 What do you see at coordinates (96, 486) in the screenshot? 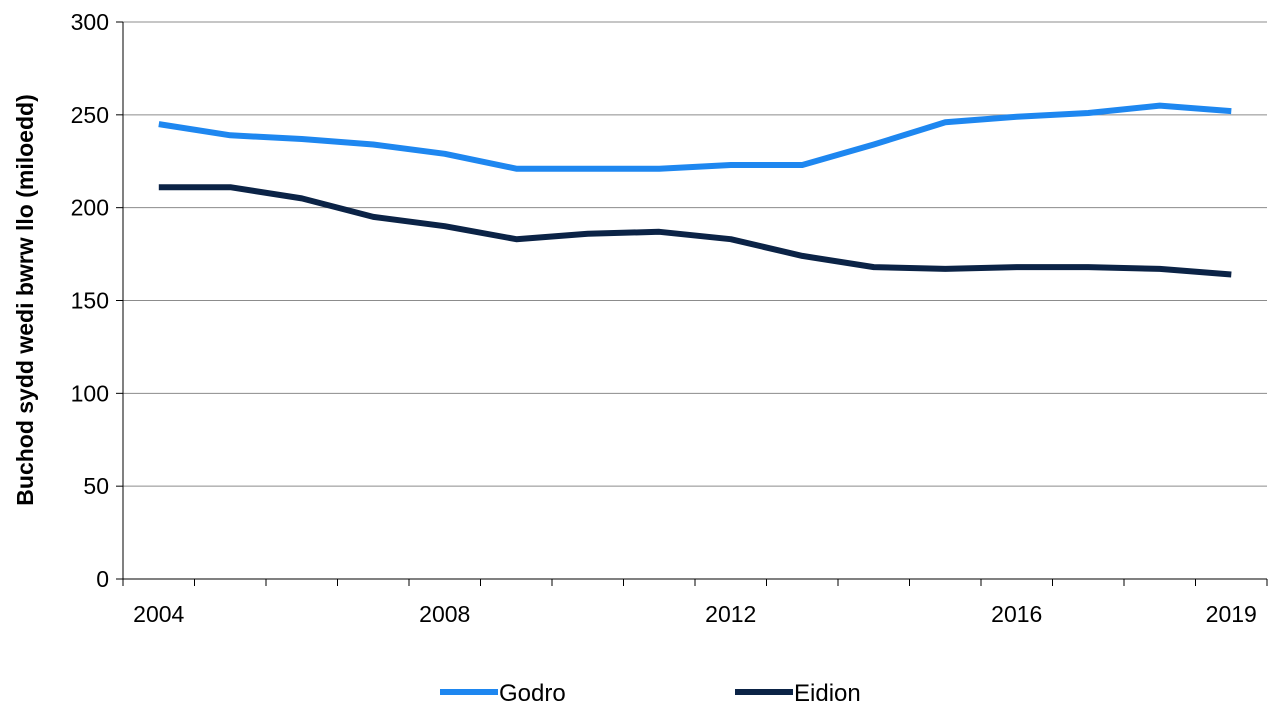
I see `y-tick-label: 50` at bounding box center [96, 486].